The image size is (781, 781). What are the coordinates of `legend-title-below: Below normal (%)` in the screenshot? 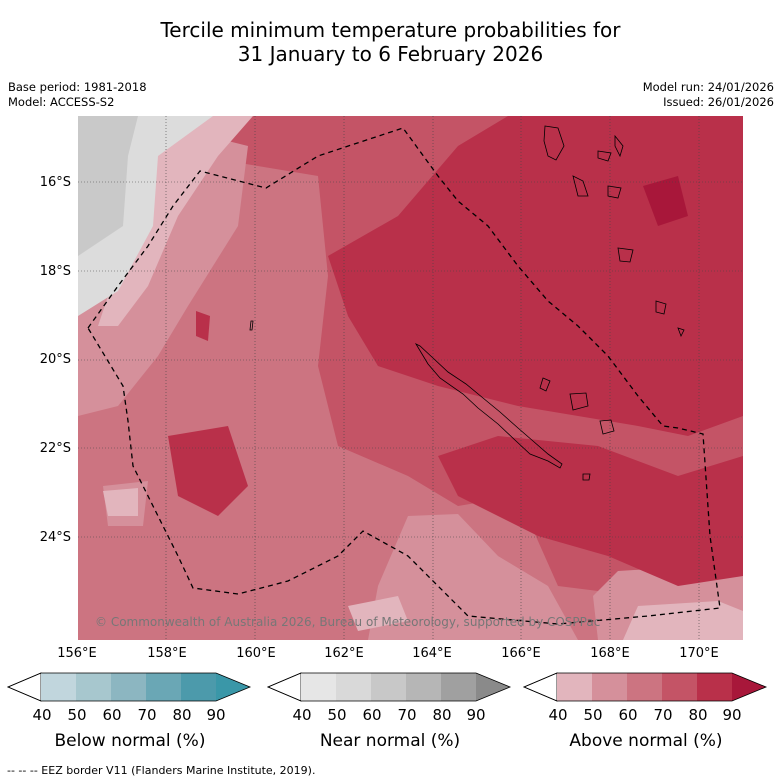 It's located at (130, 741).